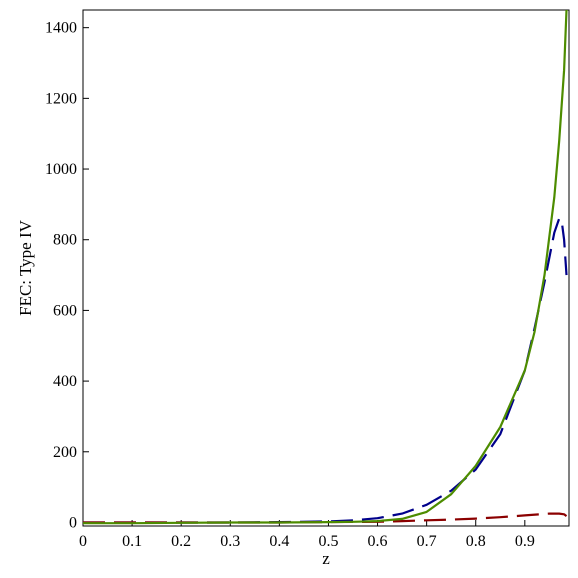 Image resolution: width=578 pixels, height=578 pixels. What do you see at coordinates (65, 310) in the screenshot?
I see `y-tick-label: 600` at bounding box center [65, 310].